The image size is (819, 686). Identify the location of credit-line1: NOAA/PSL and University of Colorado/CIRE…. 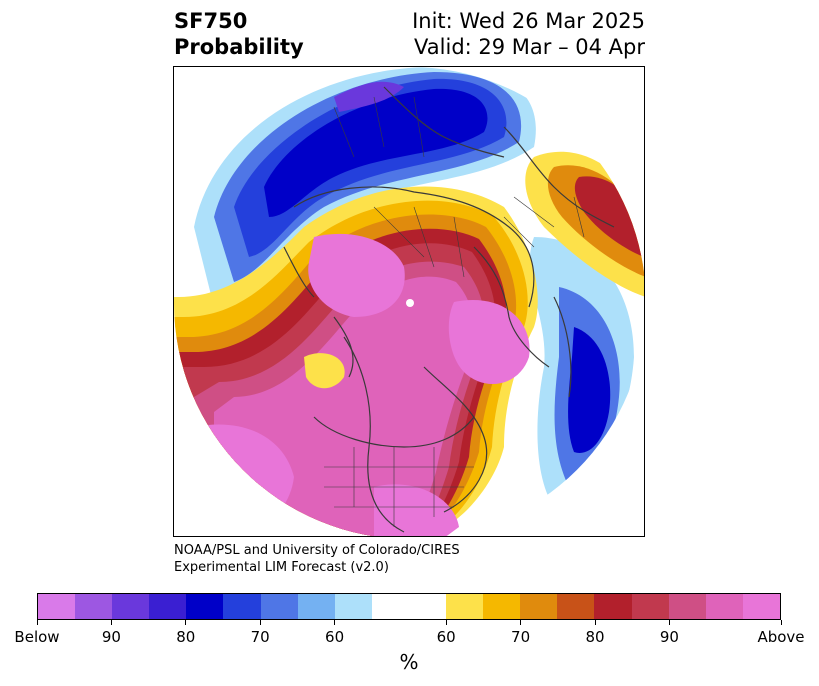
(317, 550).